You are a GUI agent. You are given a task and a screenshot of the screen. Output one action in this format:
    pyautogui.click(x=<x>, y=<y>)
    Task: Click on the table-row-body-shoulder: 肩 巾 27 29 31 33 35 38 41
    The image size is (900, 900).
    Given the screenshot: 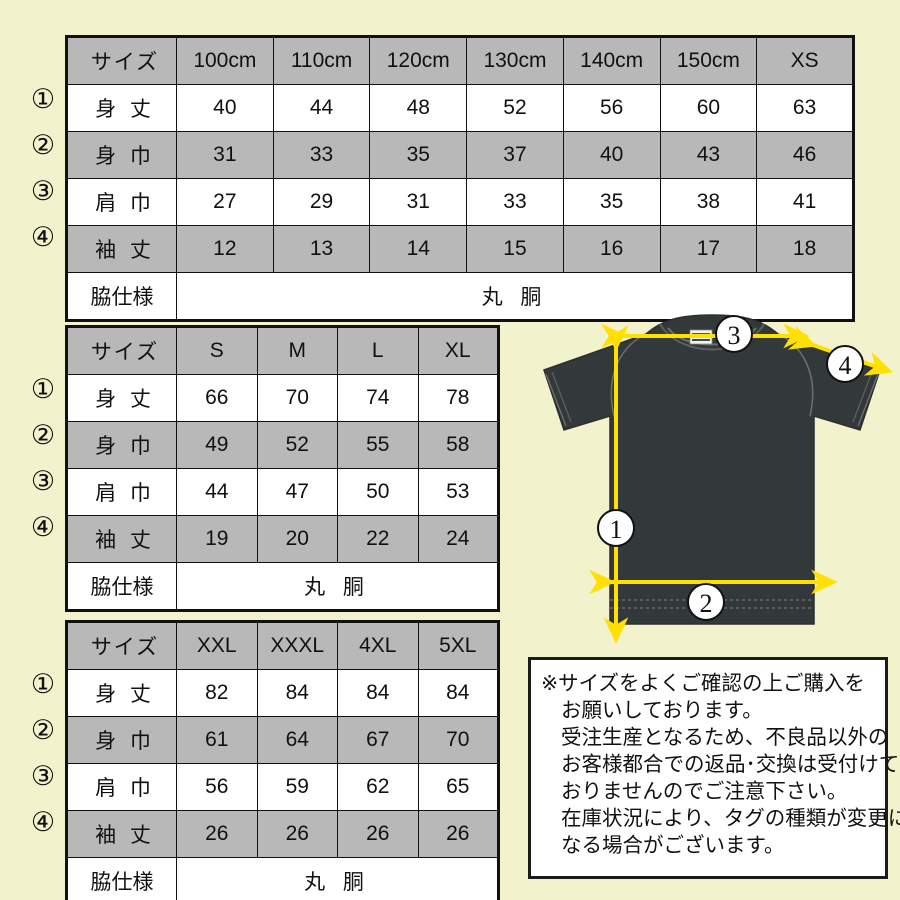 What is the action you would take?
    pyautogui.click(x=460, y=202)
    